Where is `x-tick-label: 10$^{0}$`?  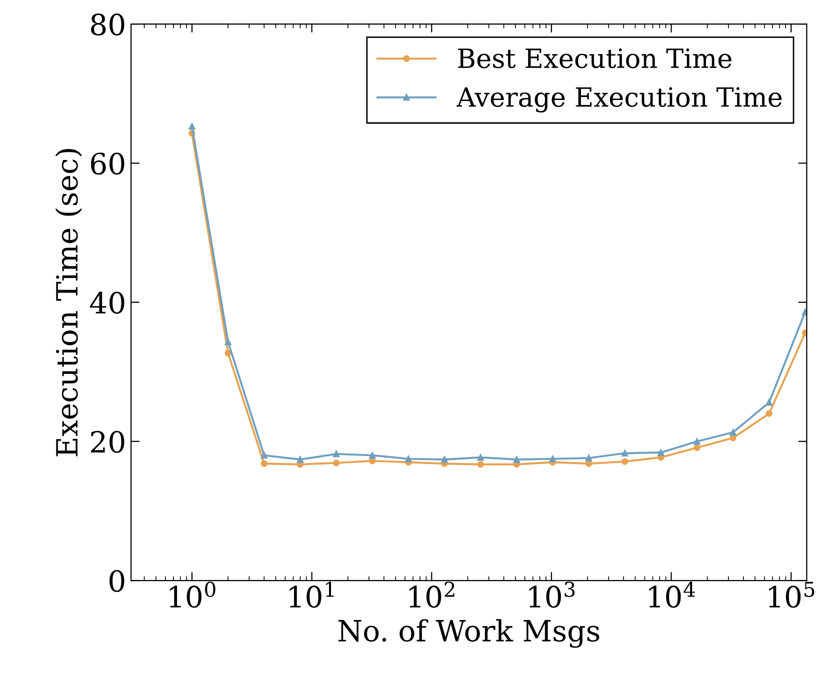 x-tick-label: 10$^{0}$ is located at coordinates (193, 595).